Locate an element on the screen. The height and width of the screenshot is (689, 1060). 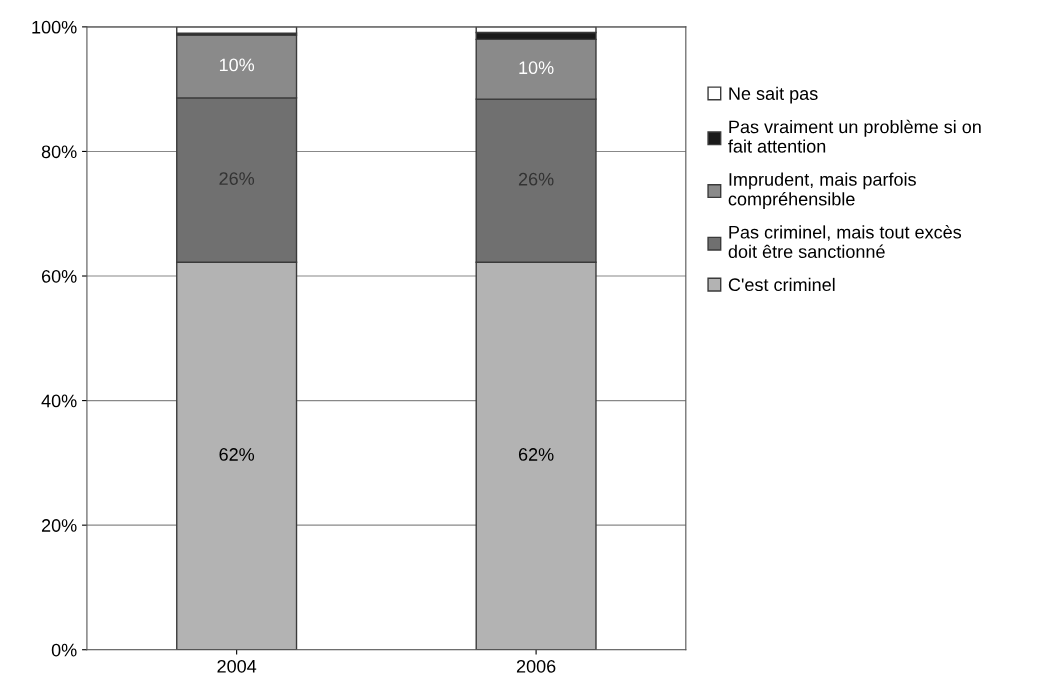
legend-label: Pas criminel, mais tout excès doit être sanctionné is located at coordinates (845, 242).